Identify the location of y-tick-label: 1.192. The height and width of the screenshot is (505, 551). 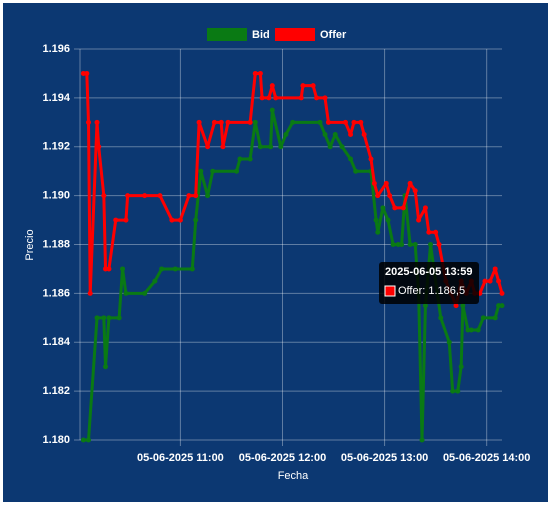
(56, 147).